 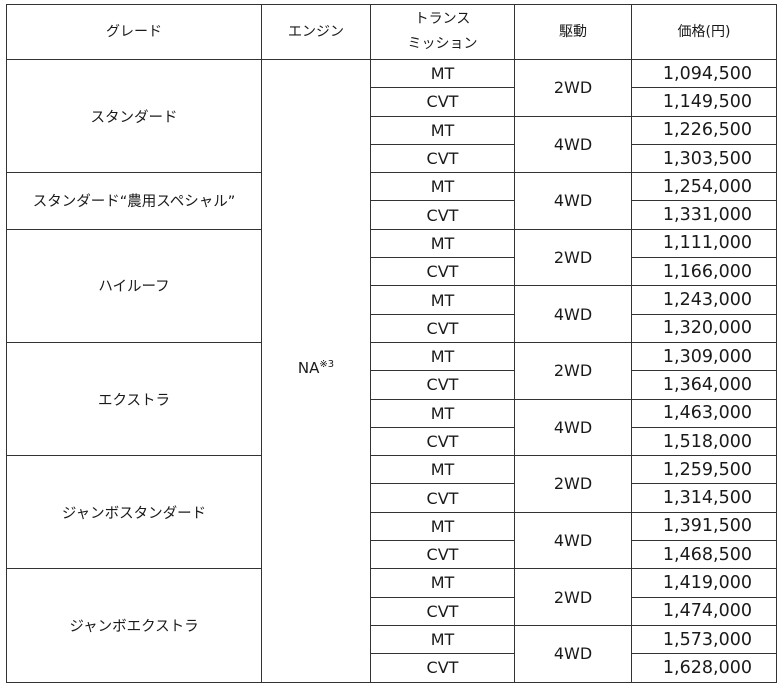 I want to click on price-cell: 1,303,500, so click(x=704, y=158).